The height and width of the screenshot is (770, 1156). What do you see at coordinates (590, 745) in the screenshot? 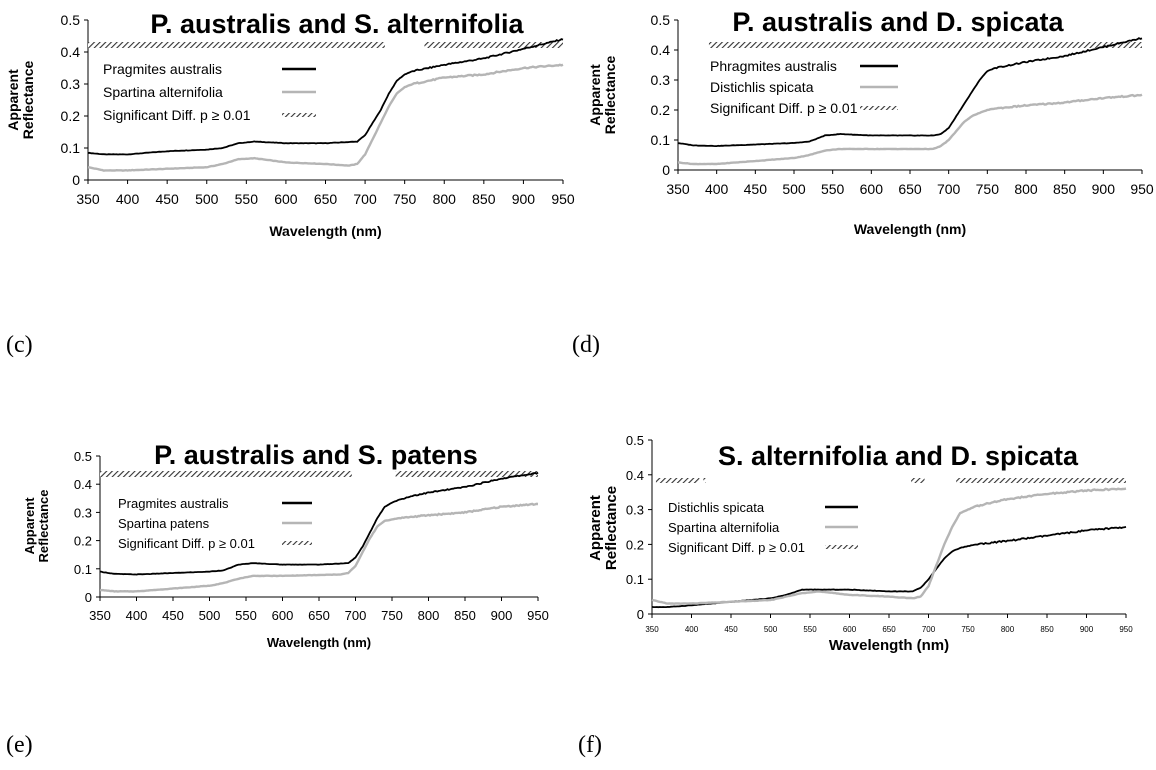
I see `panel-label: (f)` at bounding box center [590, 745].